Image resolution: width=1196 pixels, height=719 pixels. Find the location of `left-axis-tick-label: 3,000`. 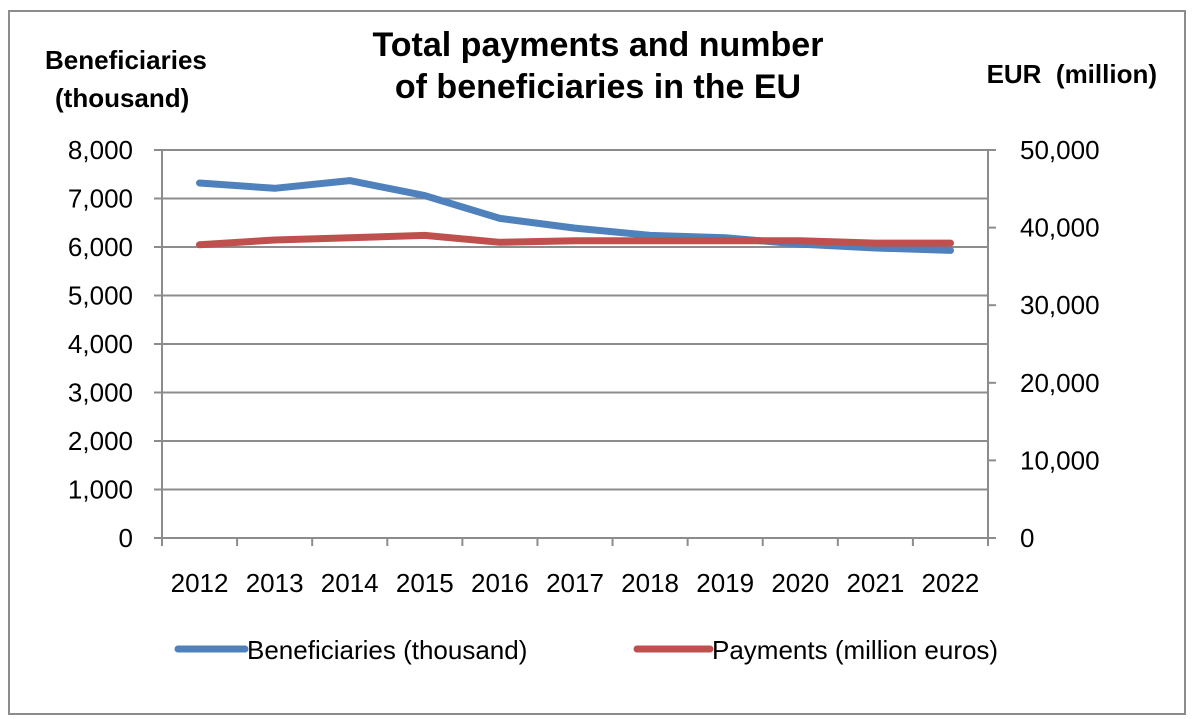

left-axis-tick-label: 3,000 is located at coordinates (100, 393).